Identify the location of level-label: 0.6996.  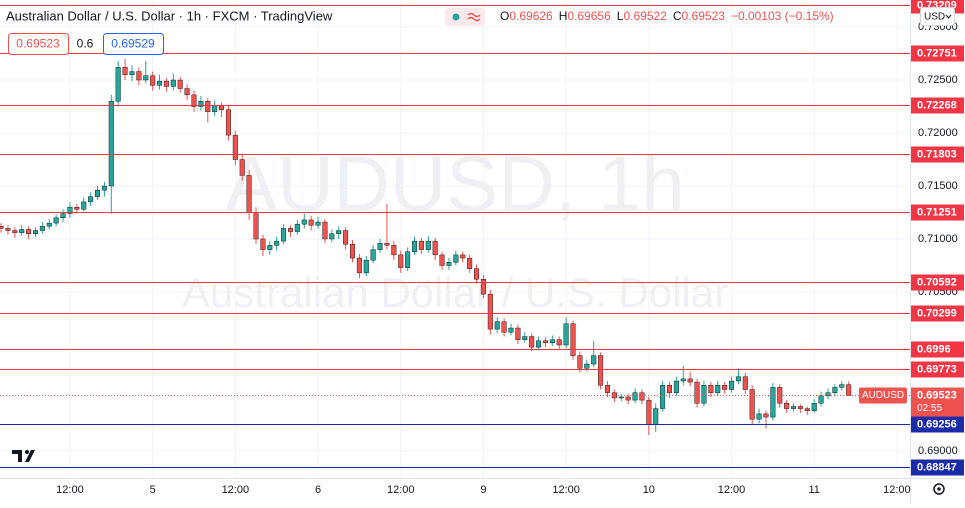
(934, 349).